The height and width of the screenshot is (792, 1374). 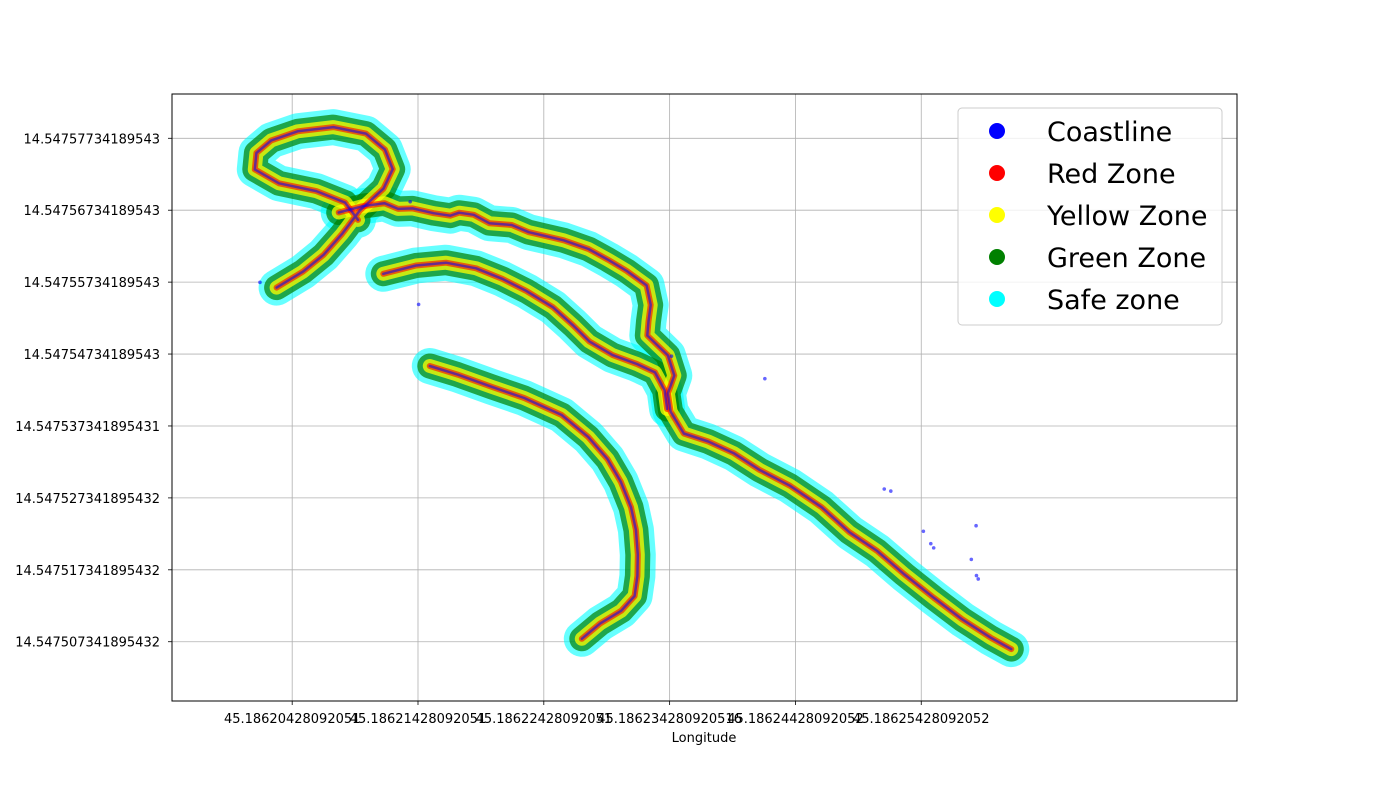 I want to click on x-tick-label: 45.18624428092052, so click(x=795, y=719).